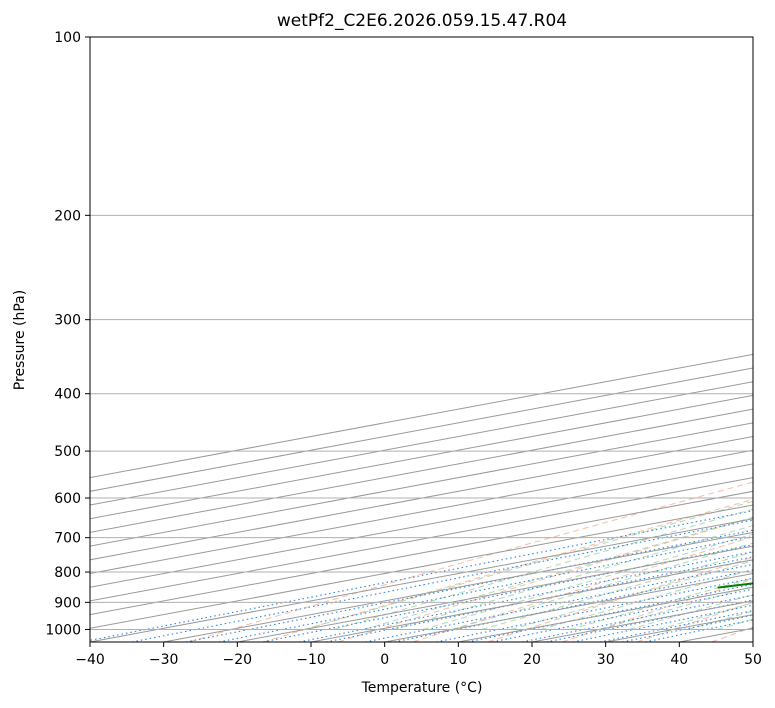 The width and height of the screenshot is (775, 708). What do you see at coordinates (164, 660) in the screenshot?
I see `x-tick-label: −30` at bounding box center [164, 660].